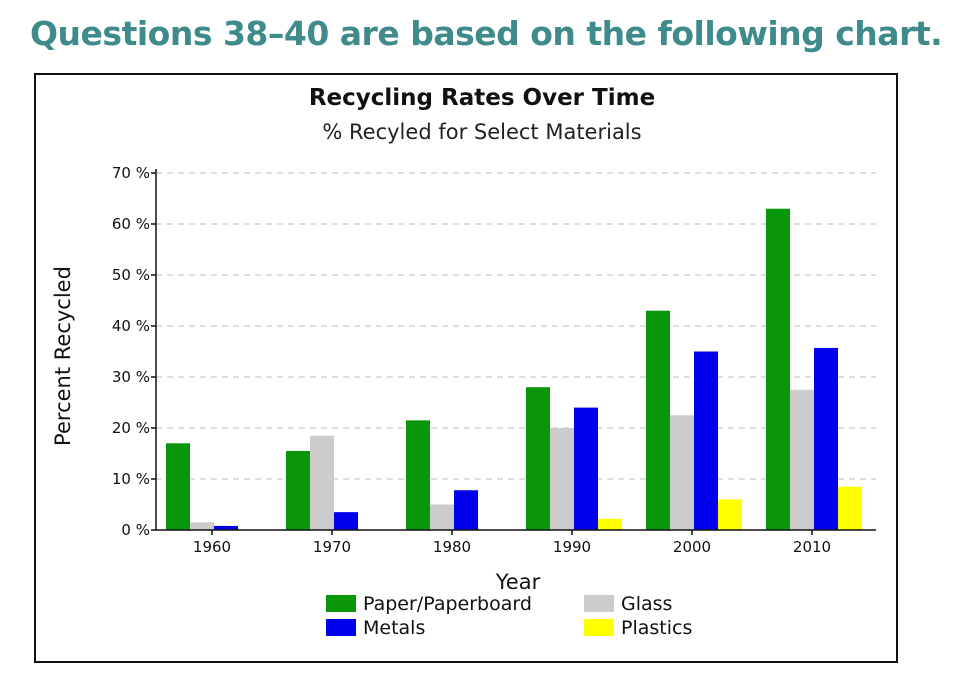 Image resolution: width=970 pixels, height=694 pixels. I want to click on y-tick-label: 20 %, so click(131, 428).